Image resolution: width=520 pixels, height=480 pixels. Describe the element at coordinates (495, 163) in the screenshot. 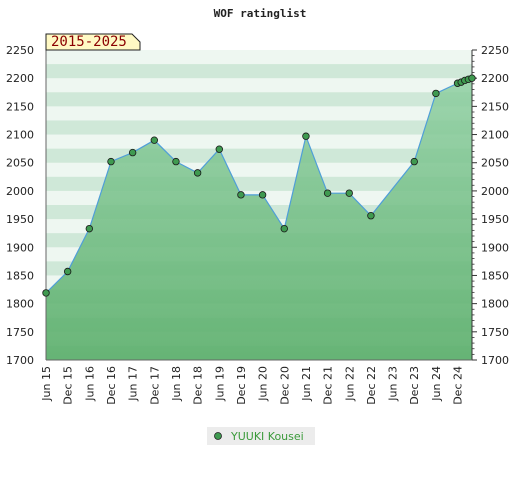

I see `y-tick-label-right: 2050` at that location.